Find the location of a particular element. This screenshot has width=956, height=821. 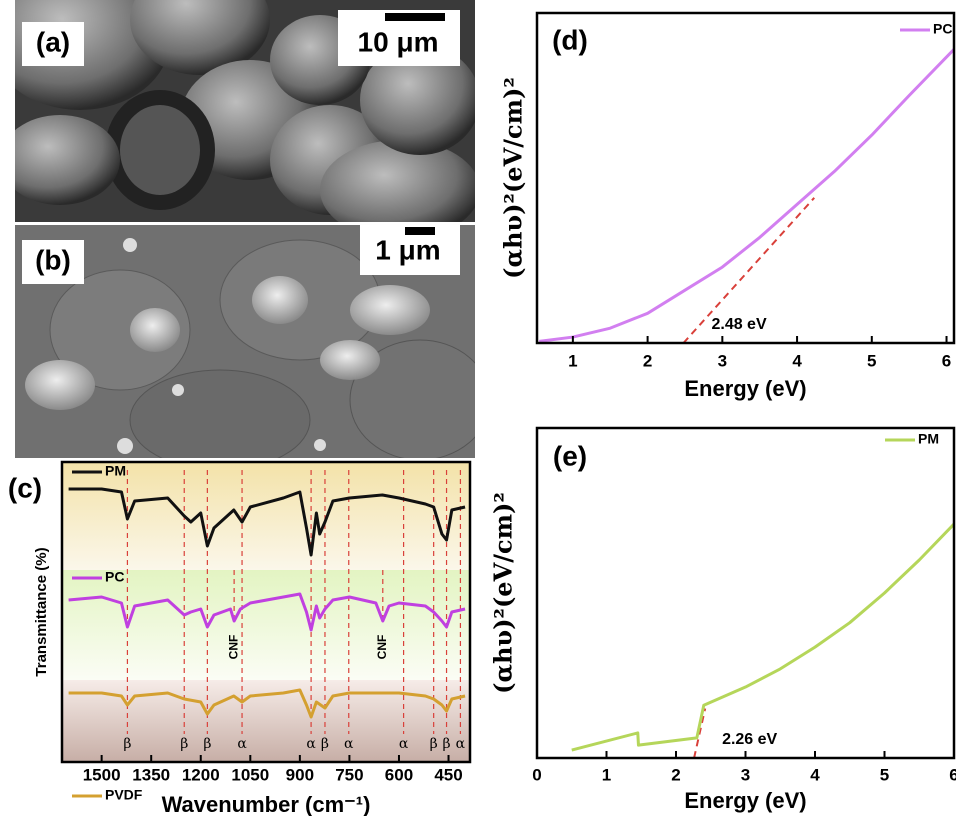

legend-label: PVDF is located at coordinates (124, 795).